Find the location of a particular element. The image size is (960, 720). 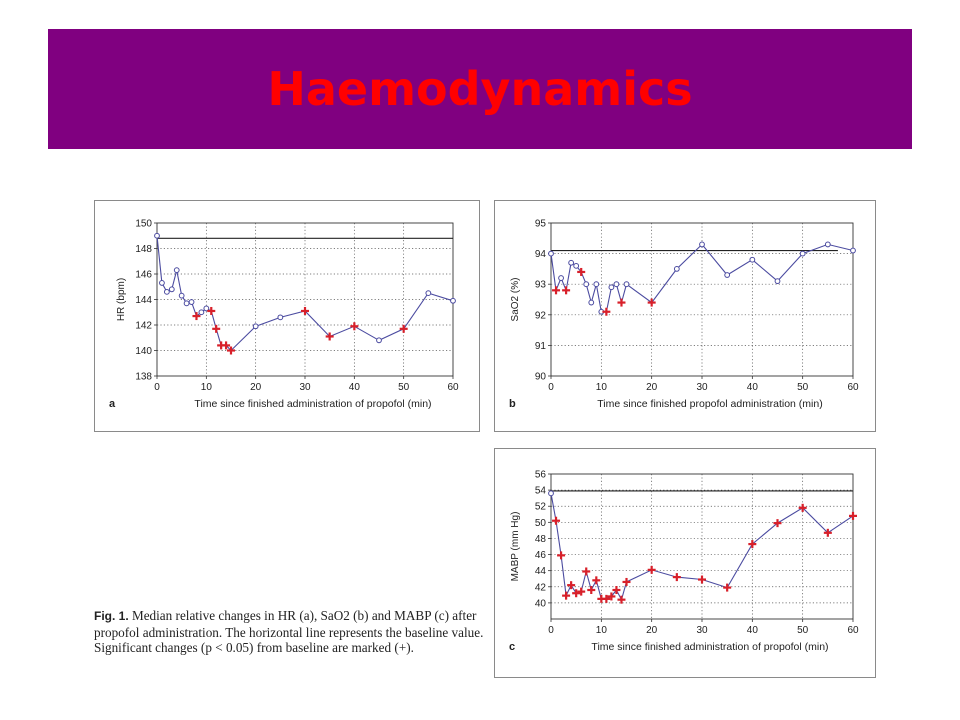

y-tick-label-4: 48 is located at coordinates (541, 539).